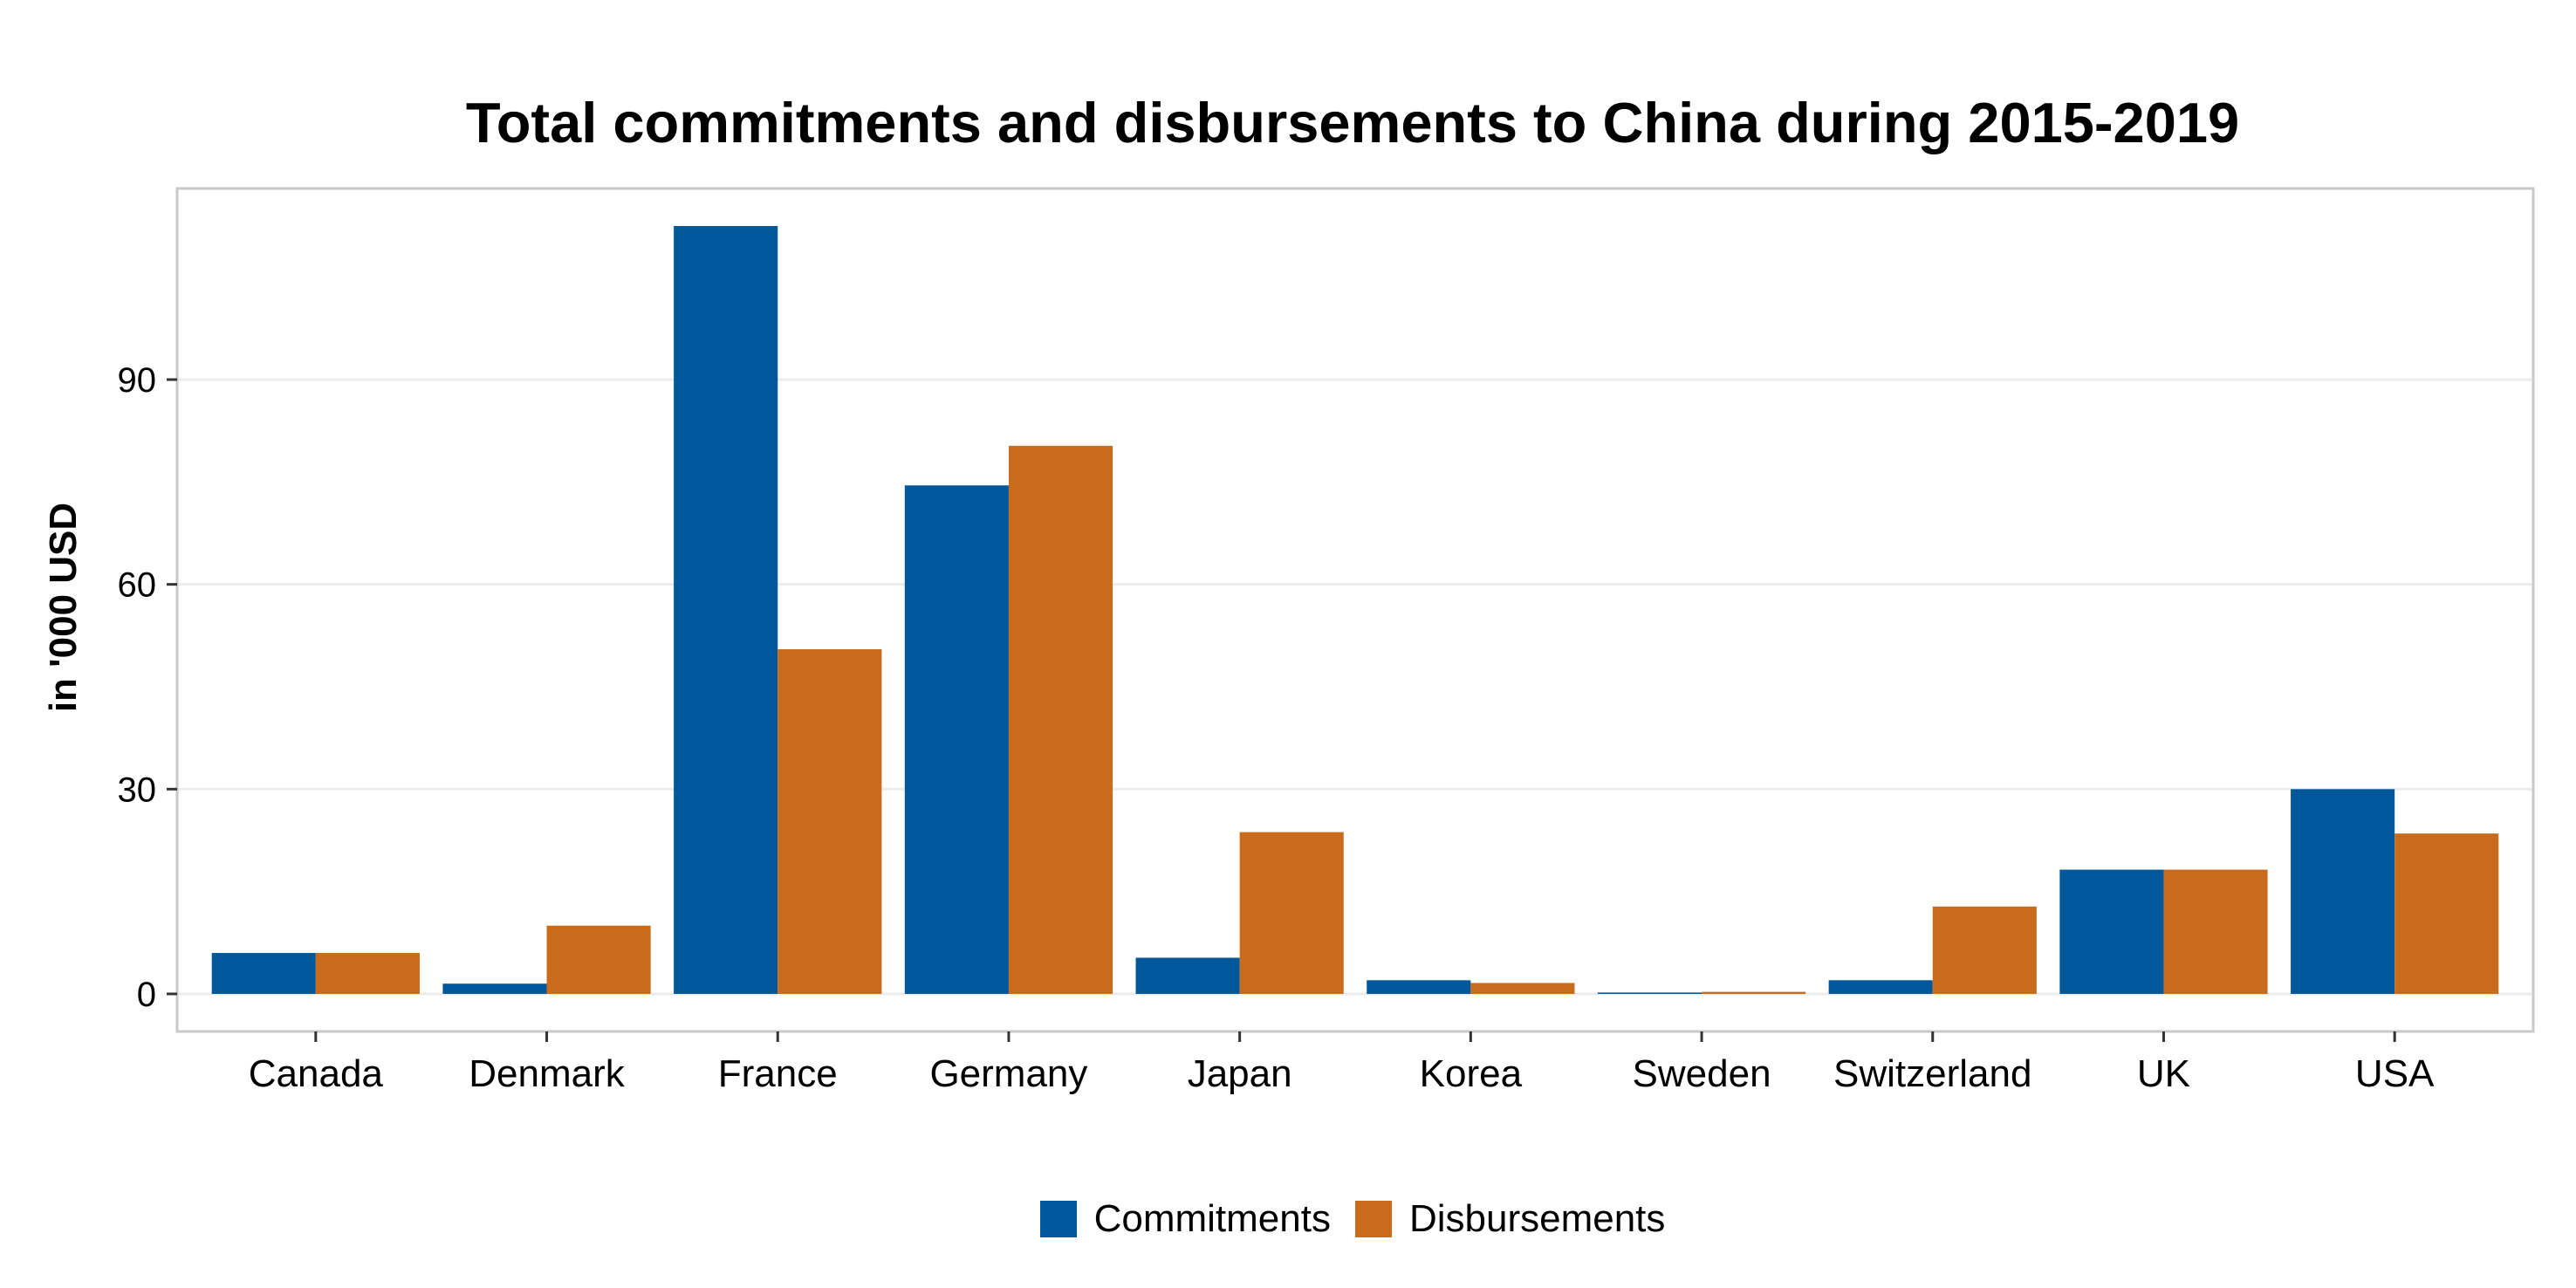  Describe the element at coordinates (138, 585) in the screenshot. I see `y-tick-label: 60` at that location.